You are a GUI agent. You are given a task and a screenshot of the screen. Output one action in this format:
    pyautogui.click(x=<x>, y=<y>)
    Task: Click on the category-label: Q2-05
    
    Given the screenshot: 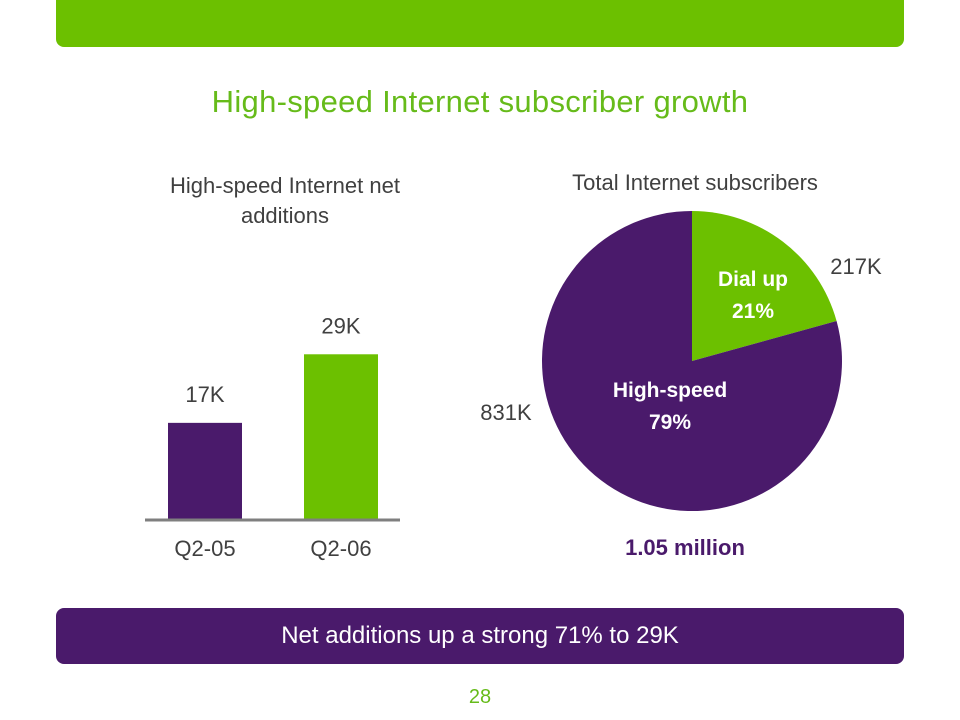 What is the action you would take?
    pyautogui.click(x=204, y=548)
    